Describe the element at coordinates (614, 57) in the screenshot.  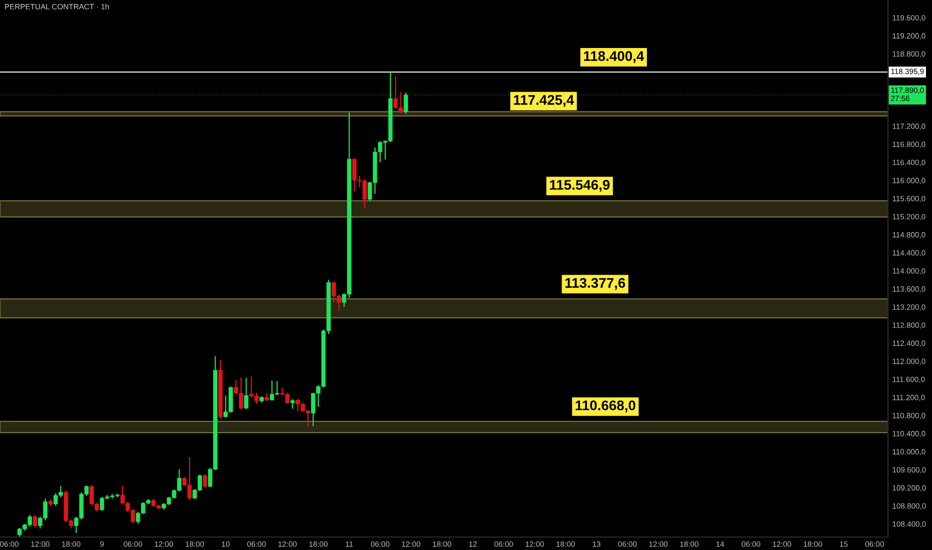
I see `annotation: 118.400,4` at that location.